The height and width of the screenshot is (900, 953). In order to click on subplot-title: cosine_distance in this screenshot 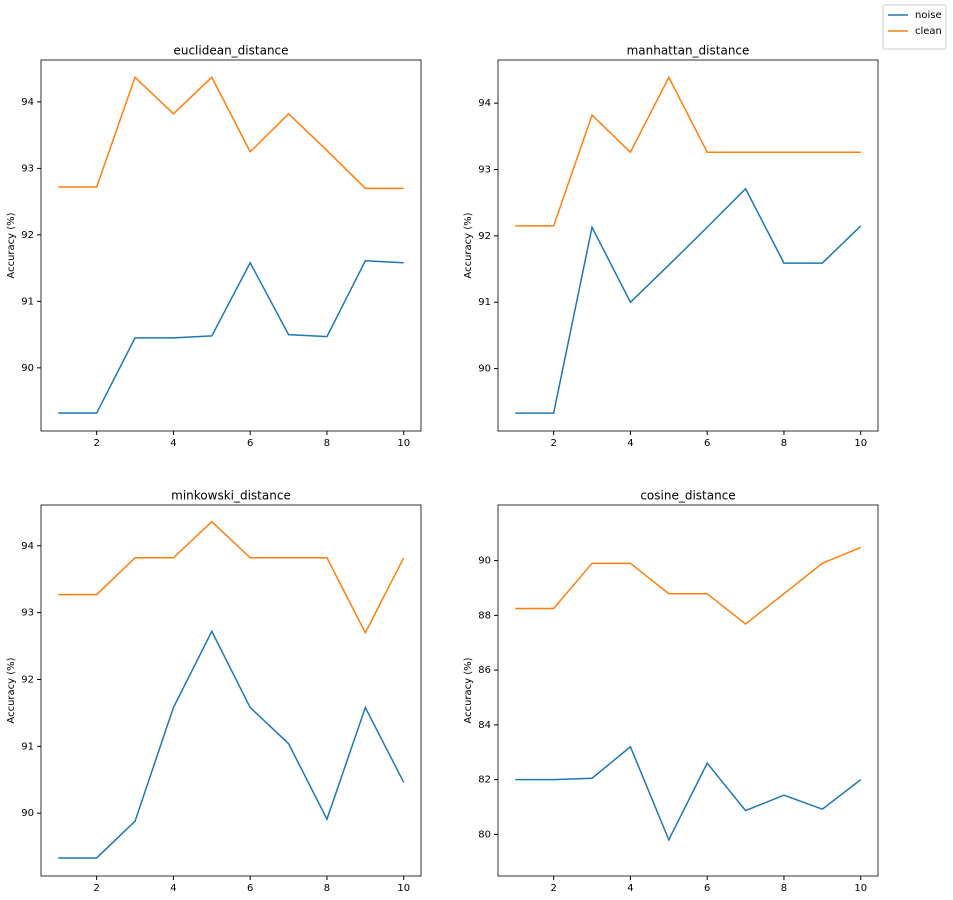, I will do `click(687, 496)`.